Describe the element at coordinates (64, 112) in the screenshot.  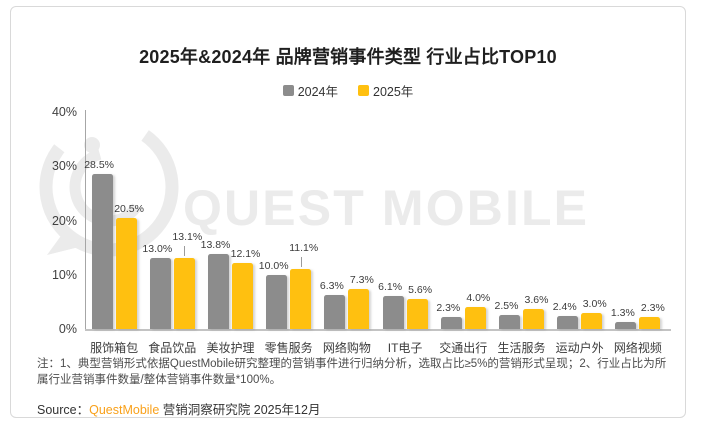
I see `y-axis-tick-label: 40%` at that location.